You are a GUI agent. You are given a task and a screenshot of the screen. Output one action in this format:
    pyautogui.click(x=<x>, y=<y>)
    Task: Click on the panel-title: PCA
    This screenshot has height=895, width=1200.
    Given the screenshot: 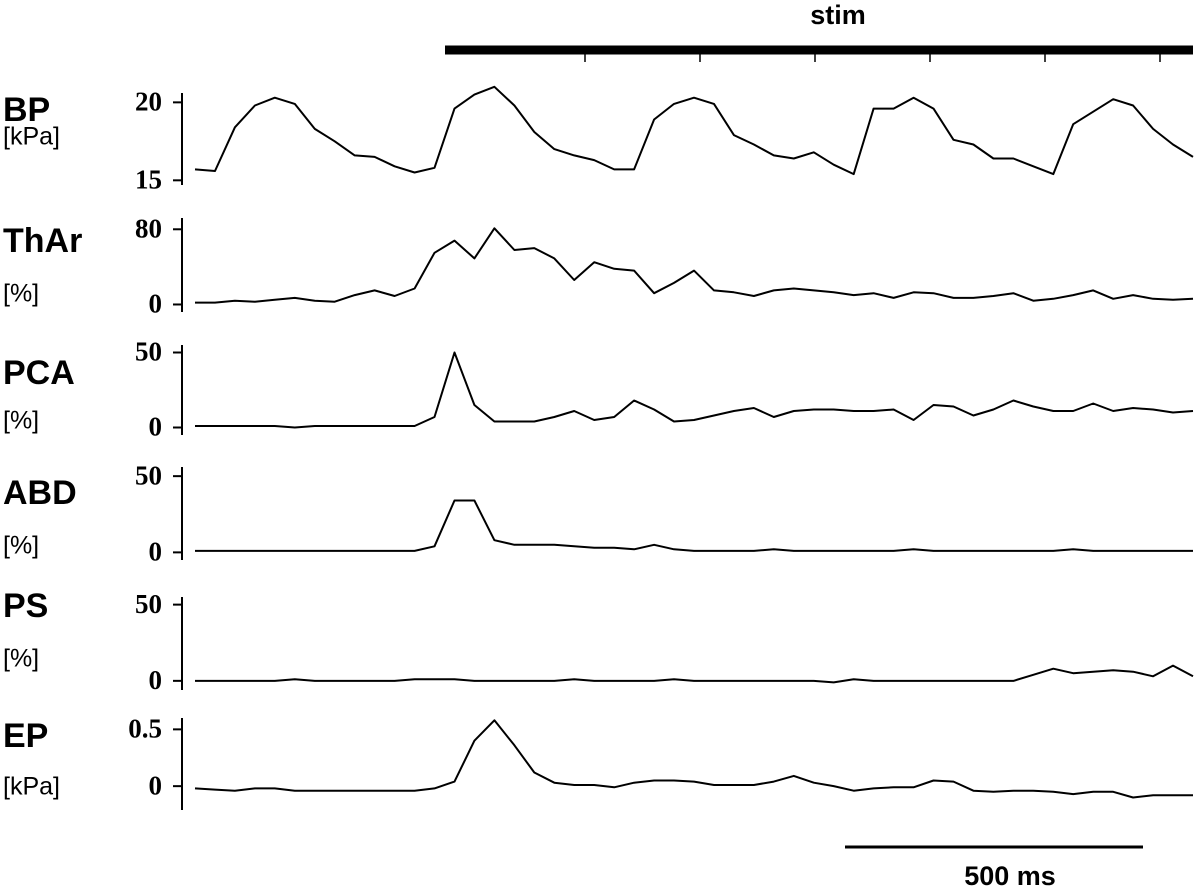 What is the action you would take?
    pyautogui.click(x=39, y=373)
    